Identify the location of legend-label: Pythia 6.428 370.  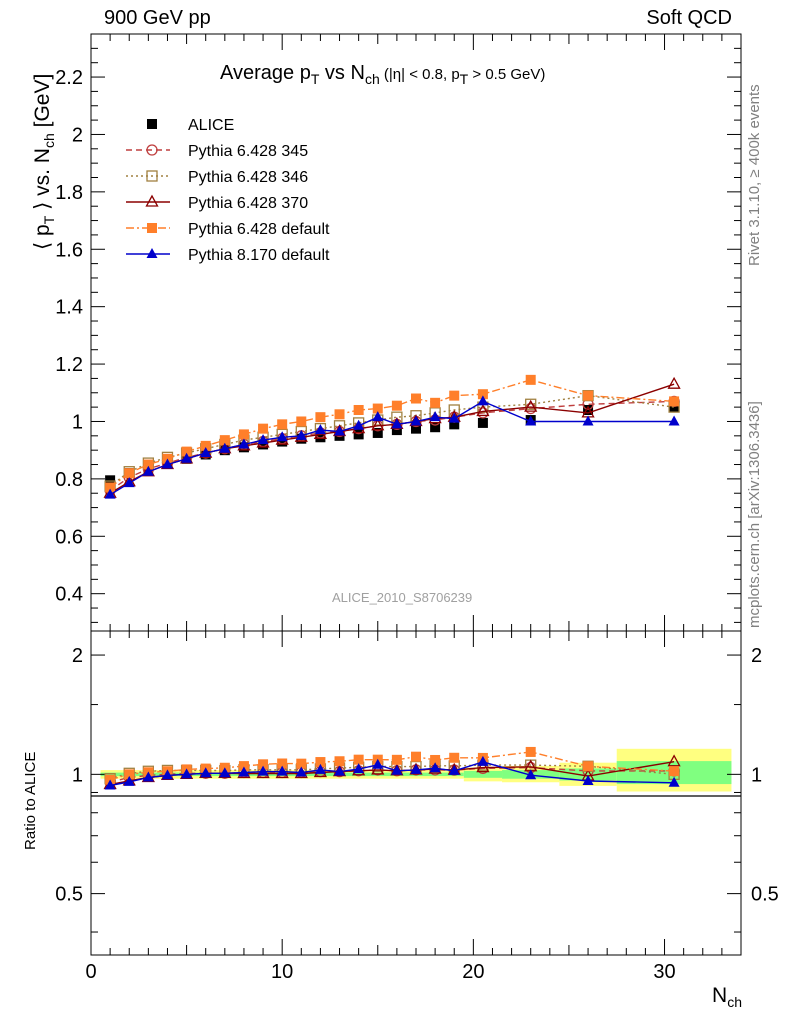
(248, 203).